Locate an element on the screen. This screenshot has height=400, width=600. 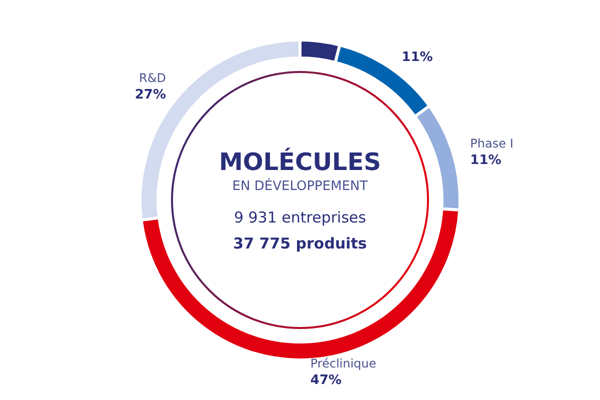
text: EN DÉVELOPPEMENT is located at coordinates (300, 185).